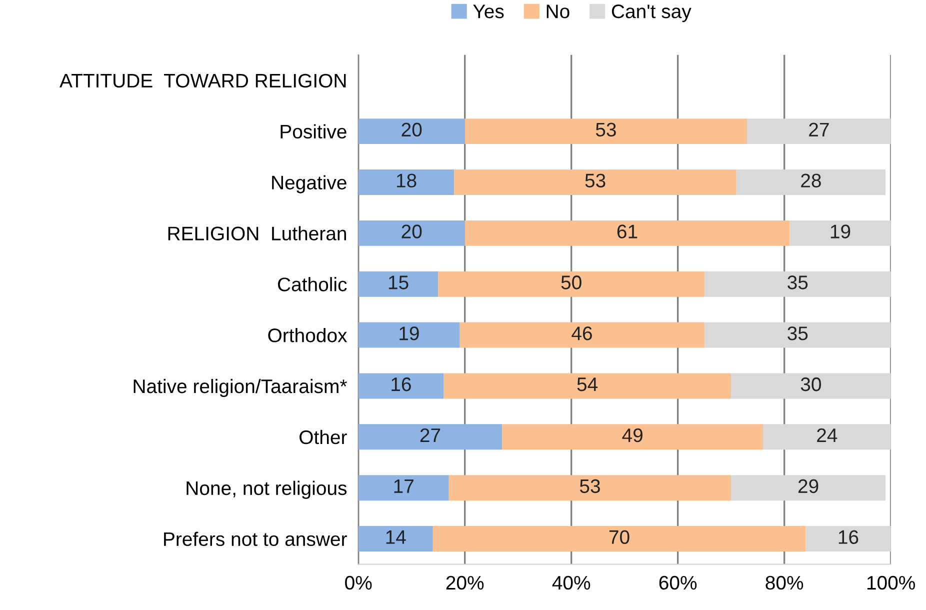 This screenshot has height=610, width=926. Describe the element at coordinates (652, 13) in the screenshot. I see `legend-label: Can't say` at that location.